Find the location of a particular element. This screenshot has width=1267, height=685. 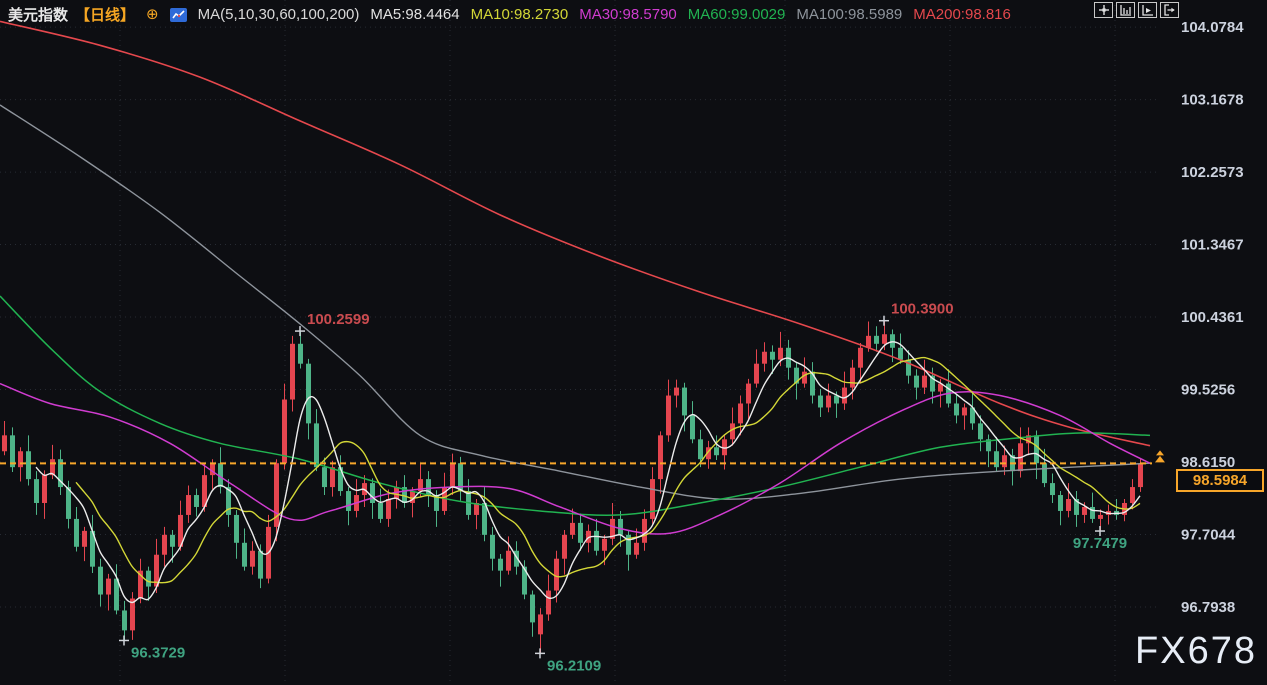

symbol-title: 美元指数 is located at coordinates (38, 15).